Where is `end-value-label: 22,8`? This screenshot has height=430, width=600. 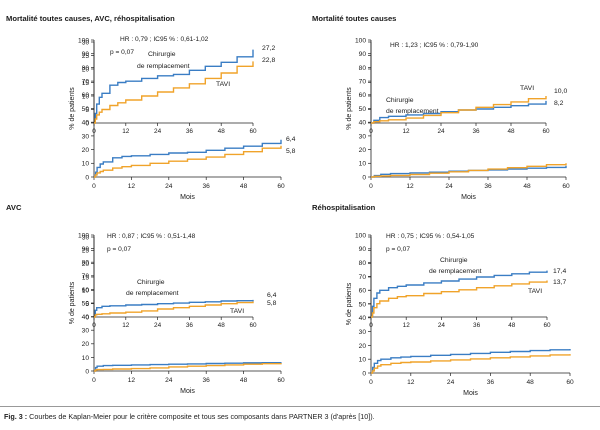
end-value-label: 22,8 is located at coordinates (268, 60).